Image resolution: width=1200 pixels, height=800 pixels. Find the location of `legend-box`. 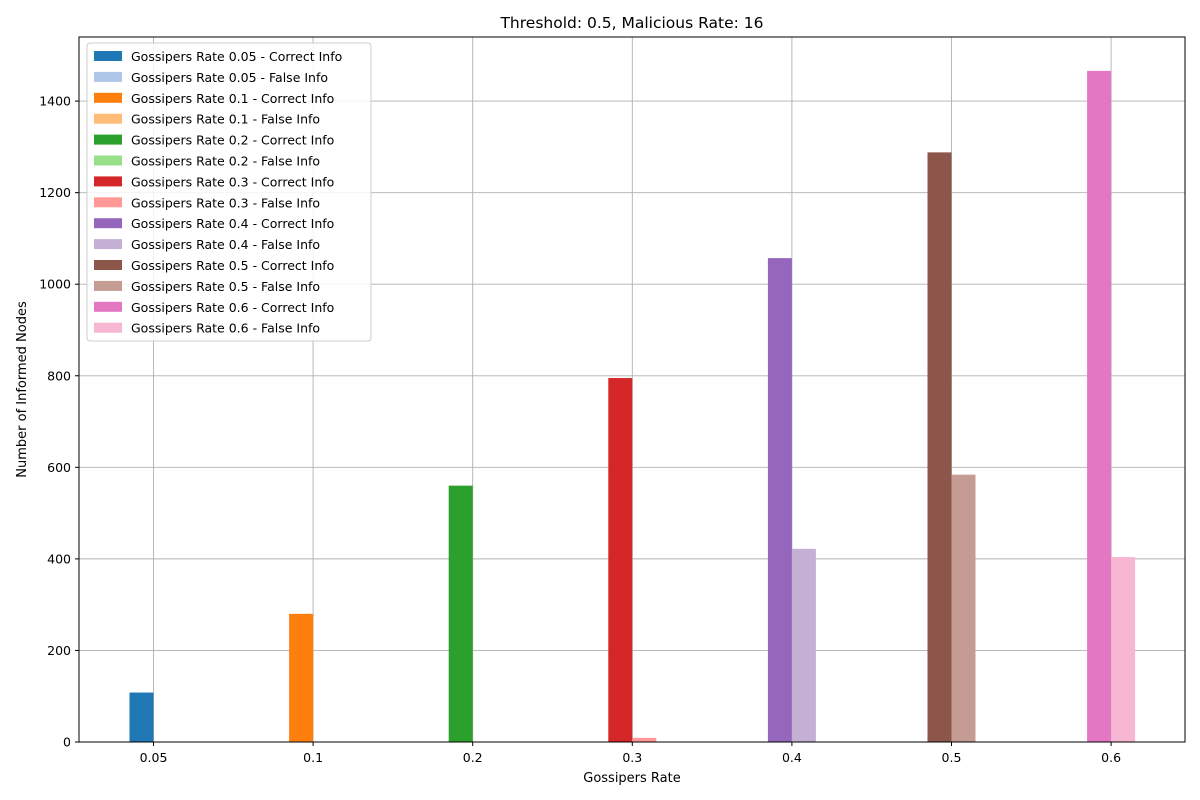

legend-box is located at coordinates (229, 192).